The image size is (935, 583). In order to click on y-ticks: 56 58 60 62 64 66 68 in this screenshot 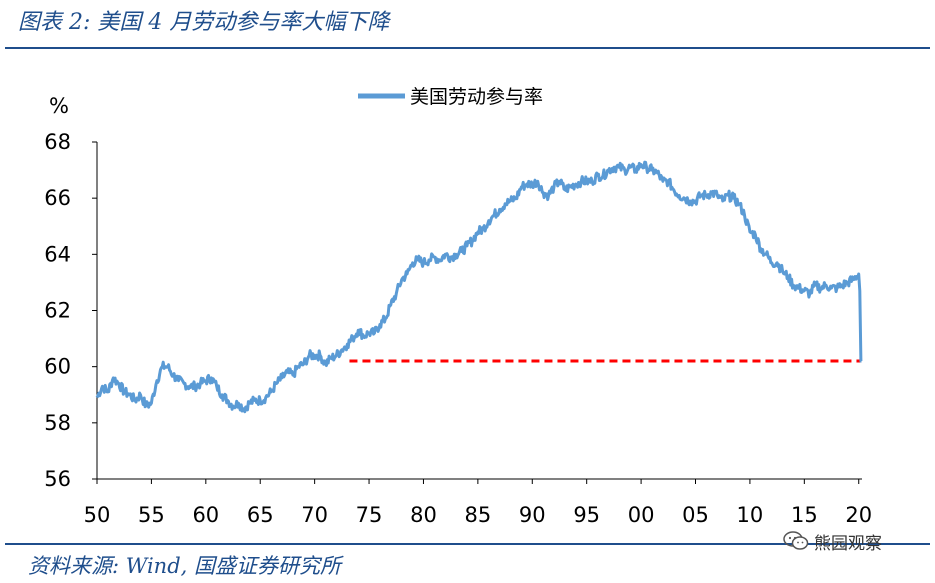, I will do `click(70, 310)`.